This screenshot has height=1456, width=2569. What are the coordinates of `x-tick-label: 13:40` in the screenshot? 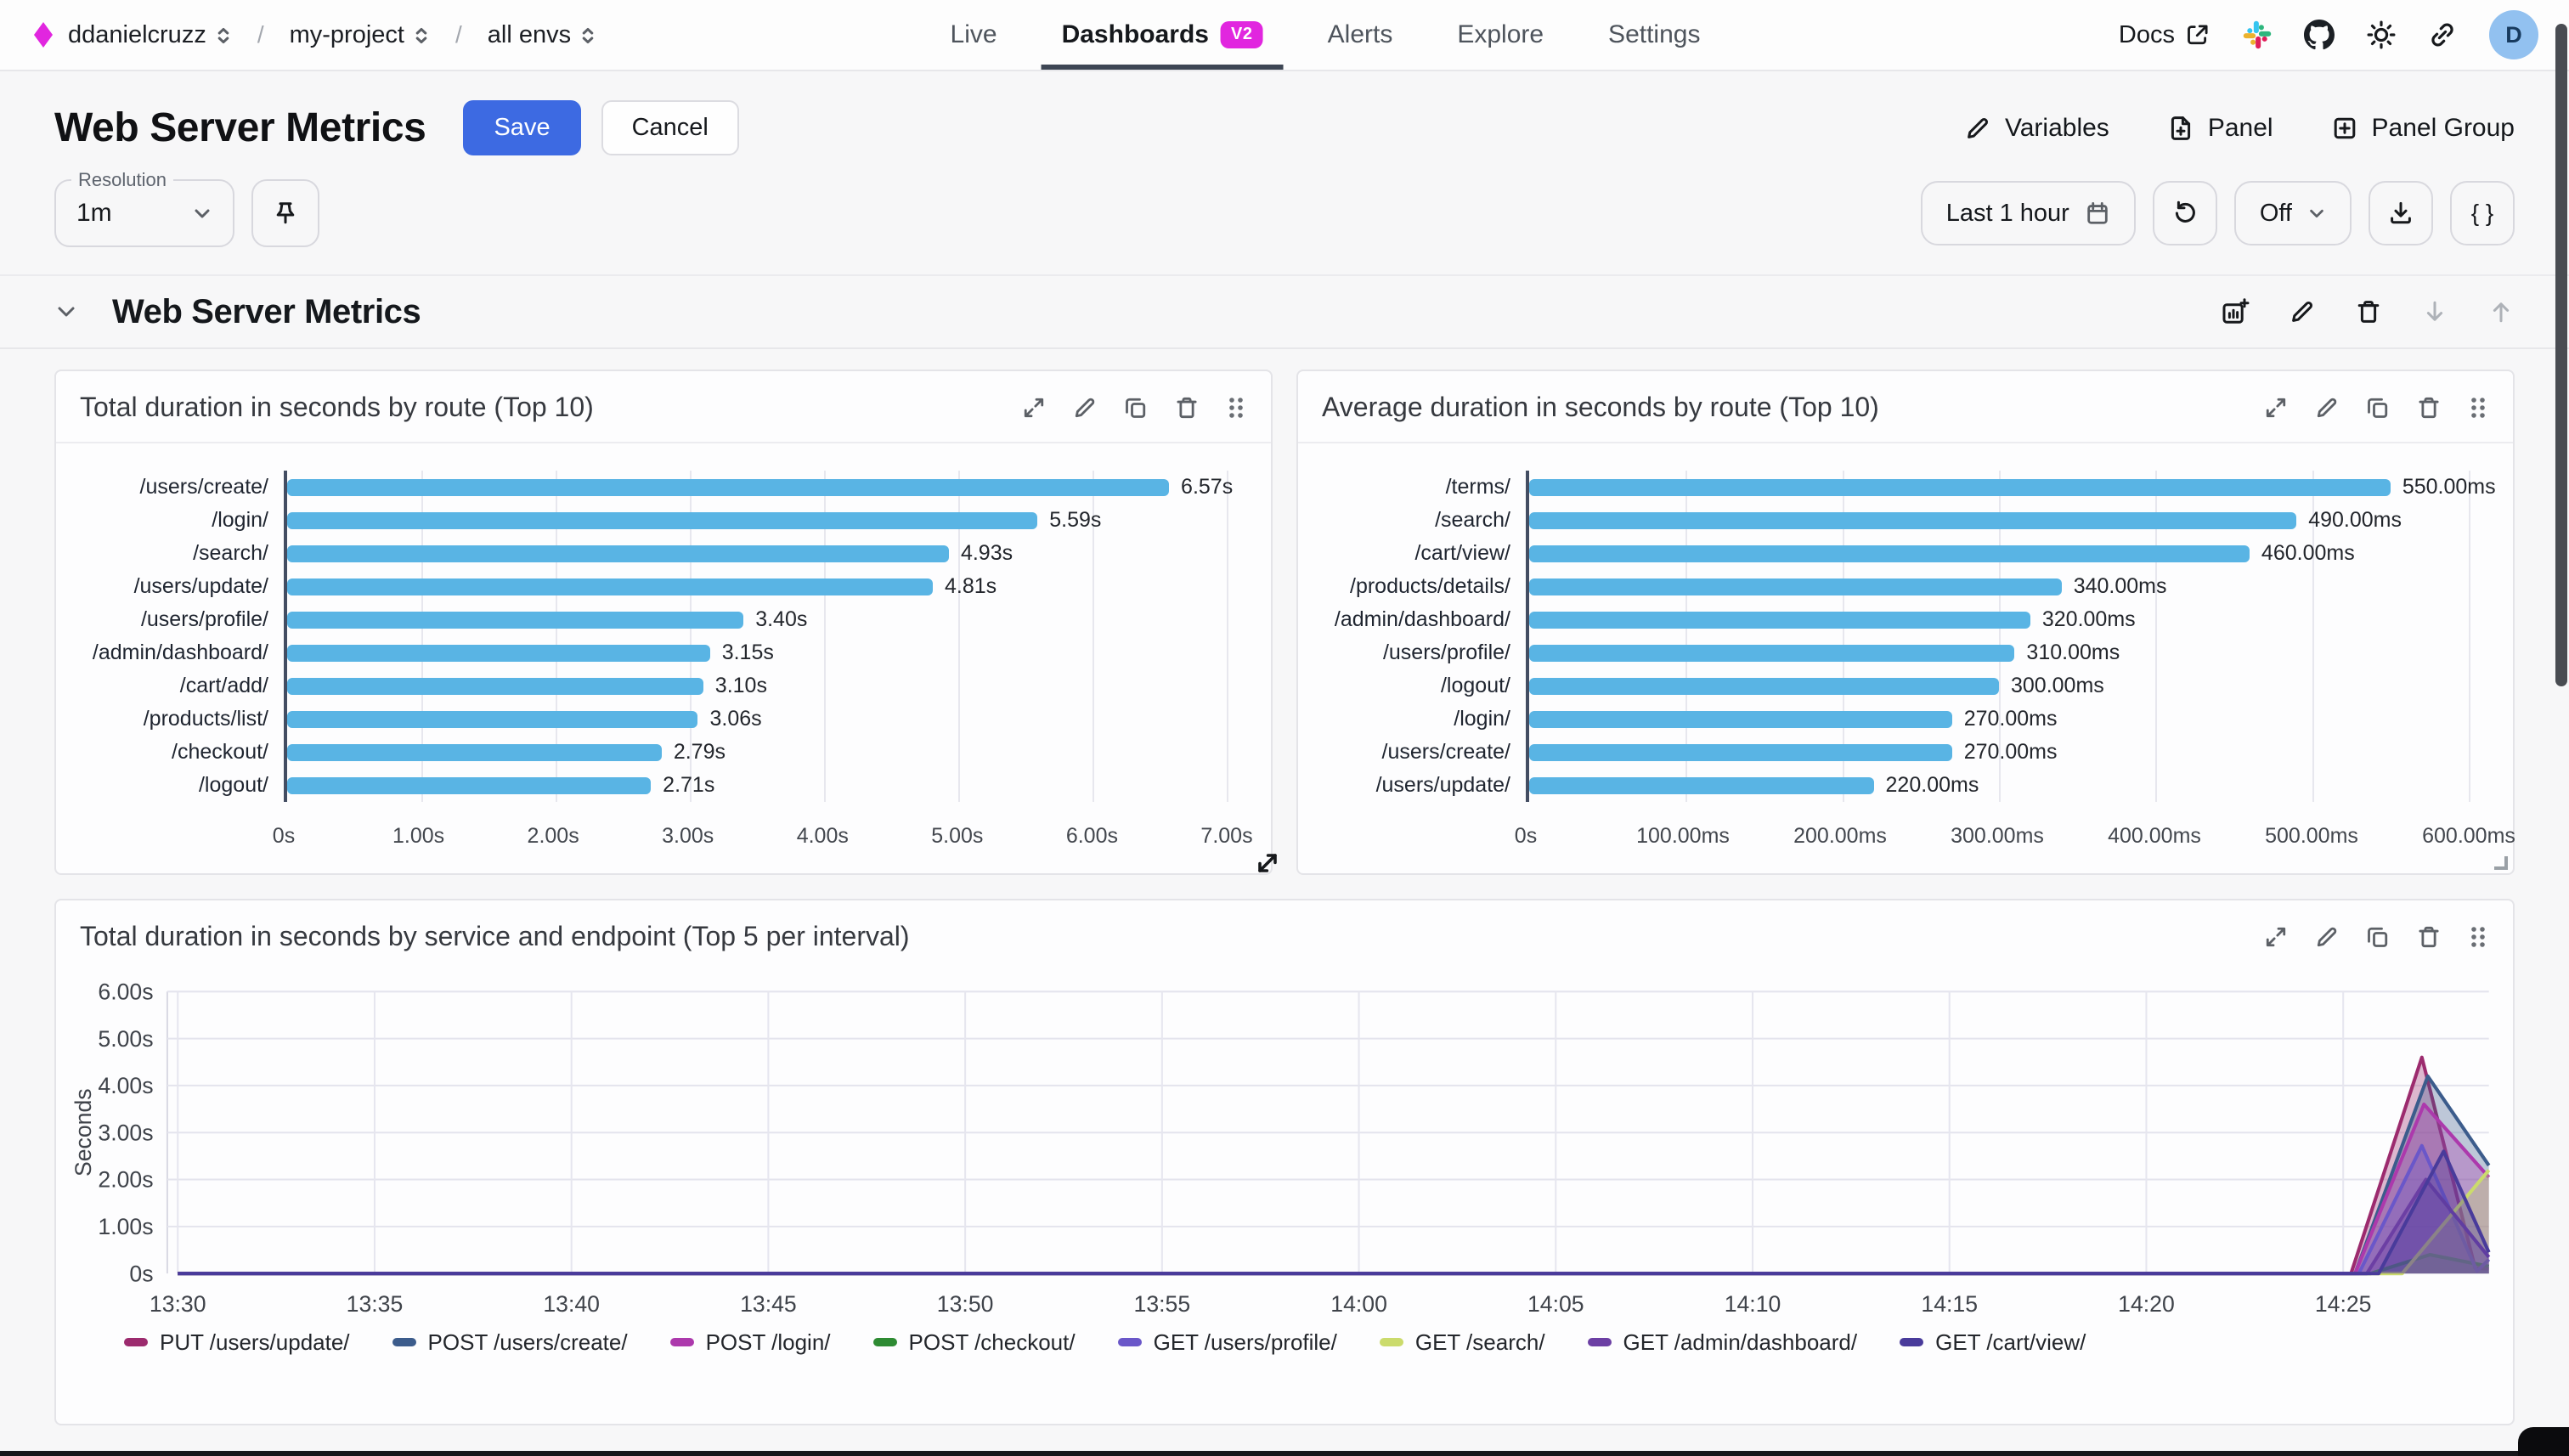 It's located at (572, 1304).